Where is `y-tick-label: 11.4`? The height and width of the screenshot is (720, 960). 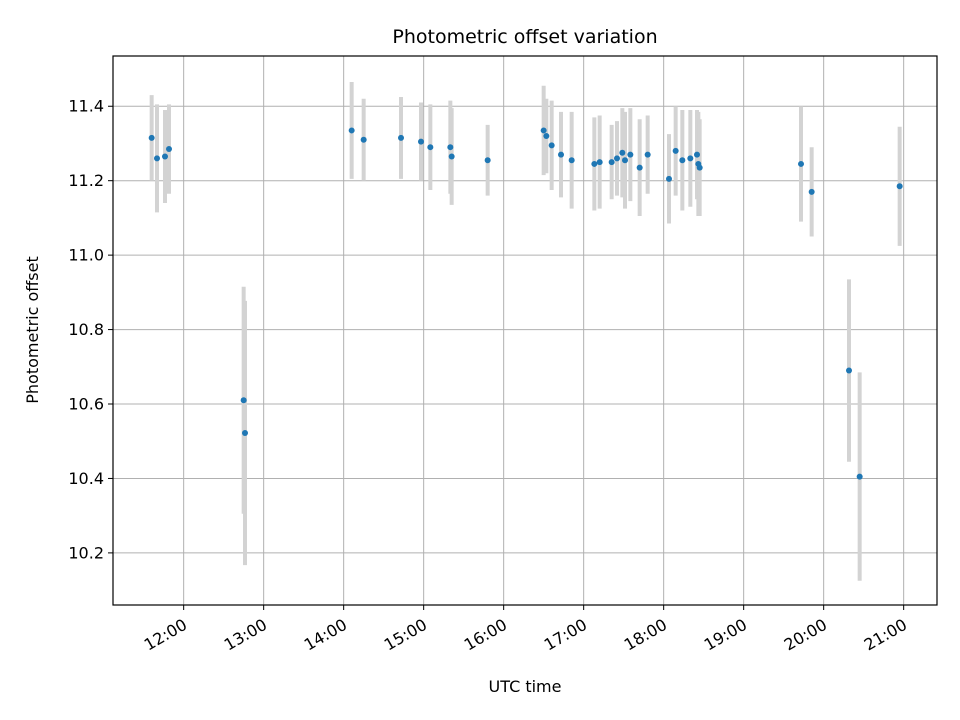 y-tick-label: 11.4 is located at coordinates (86, 106).